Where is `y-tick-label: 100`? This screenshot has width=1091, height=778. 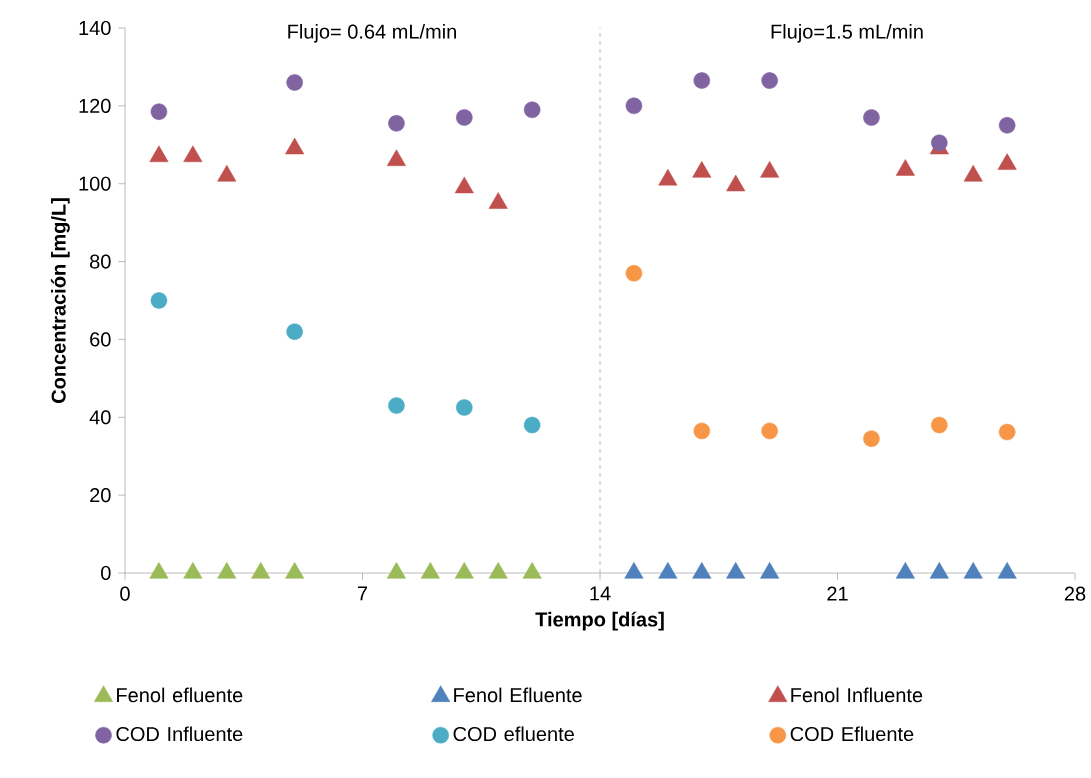
y-tick-label: 100 is located at coordinates (95, 183).